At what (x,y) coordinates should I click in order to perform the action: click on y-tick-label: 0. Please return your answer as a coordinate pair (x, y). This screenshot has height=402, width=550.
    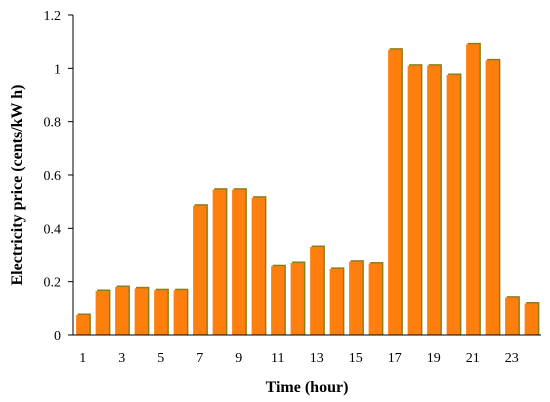
    Looking at the image, I should click on (57, 336).